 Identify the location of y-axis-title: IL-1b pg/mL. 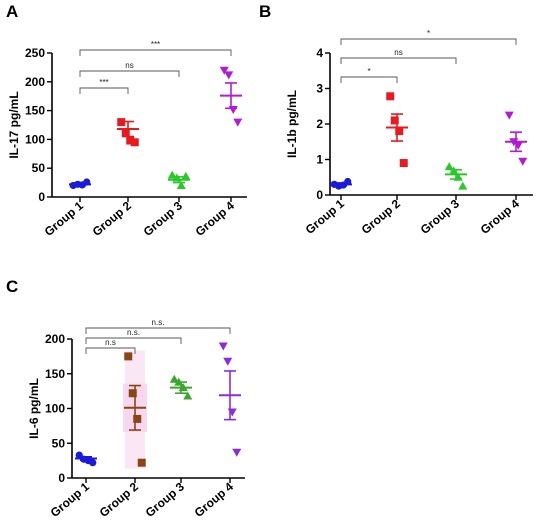
(292, 124).